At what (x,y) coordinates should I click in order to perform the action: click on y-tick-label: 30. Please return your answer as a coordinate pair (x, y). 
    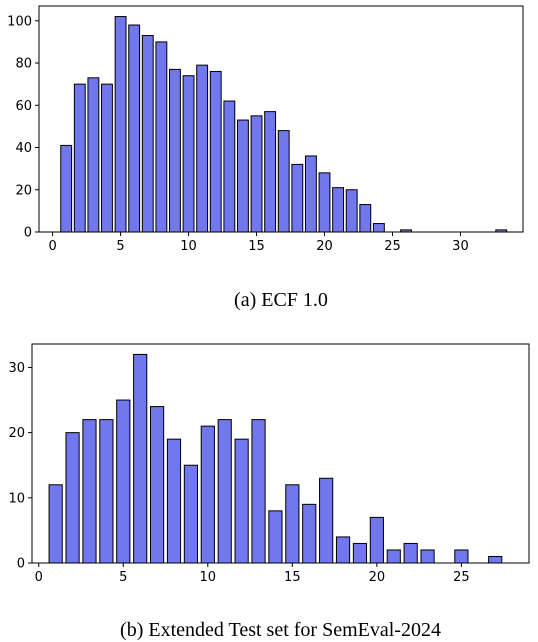
    Looking at the image, I should click on (16, 368).